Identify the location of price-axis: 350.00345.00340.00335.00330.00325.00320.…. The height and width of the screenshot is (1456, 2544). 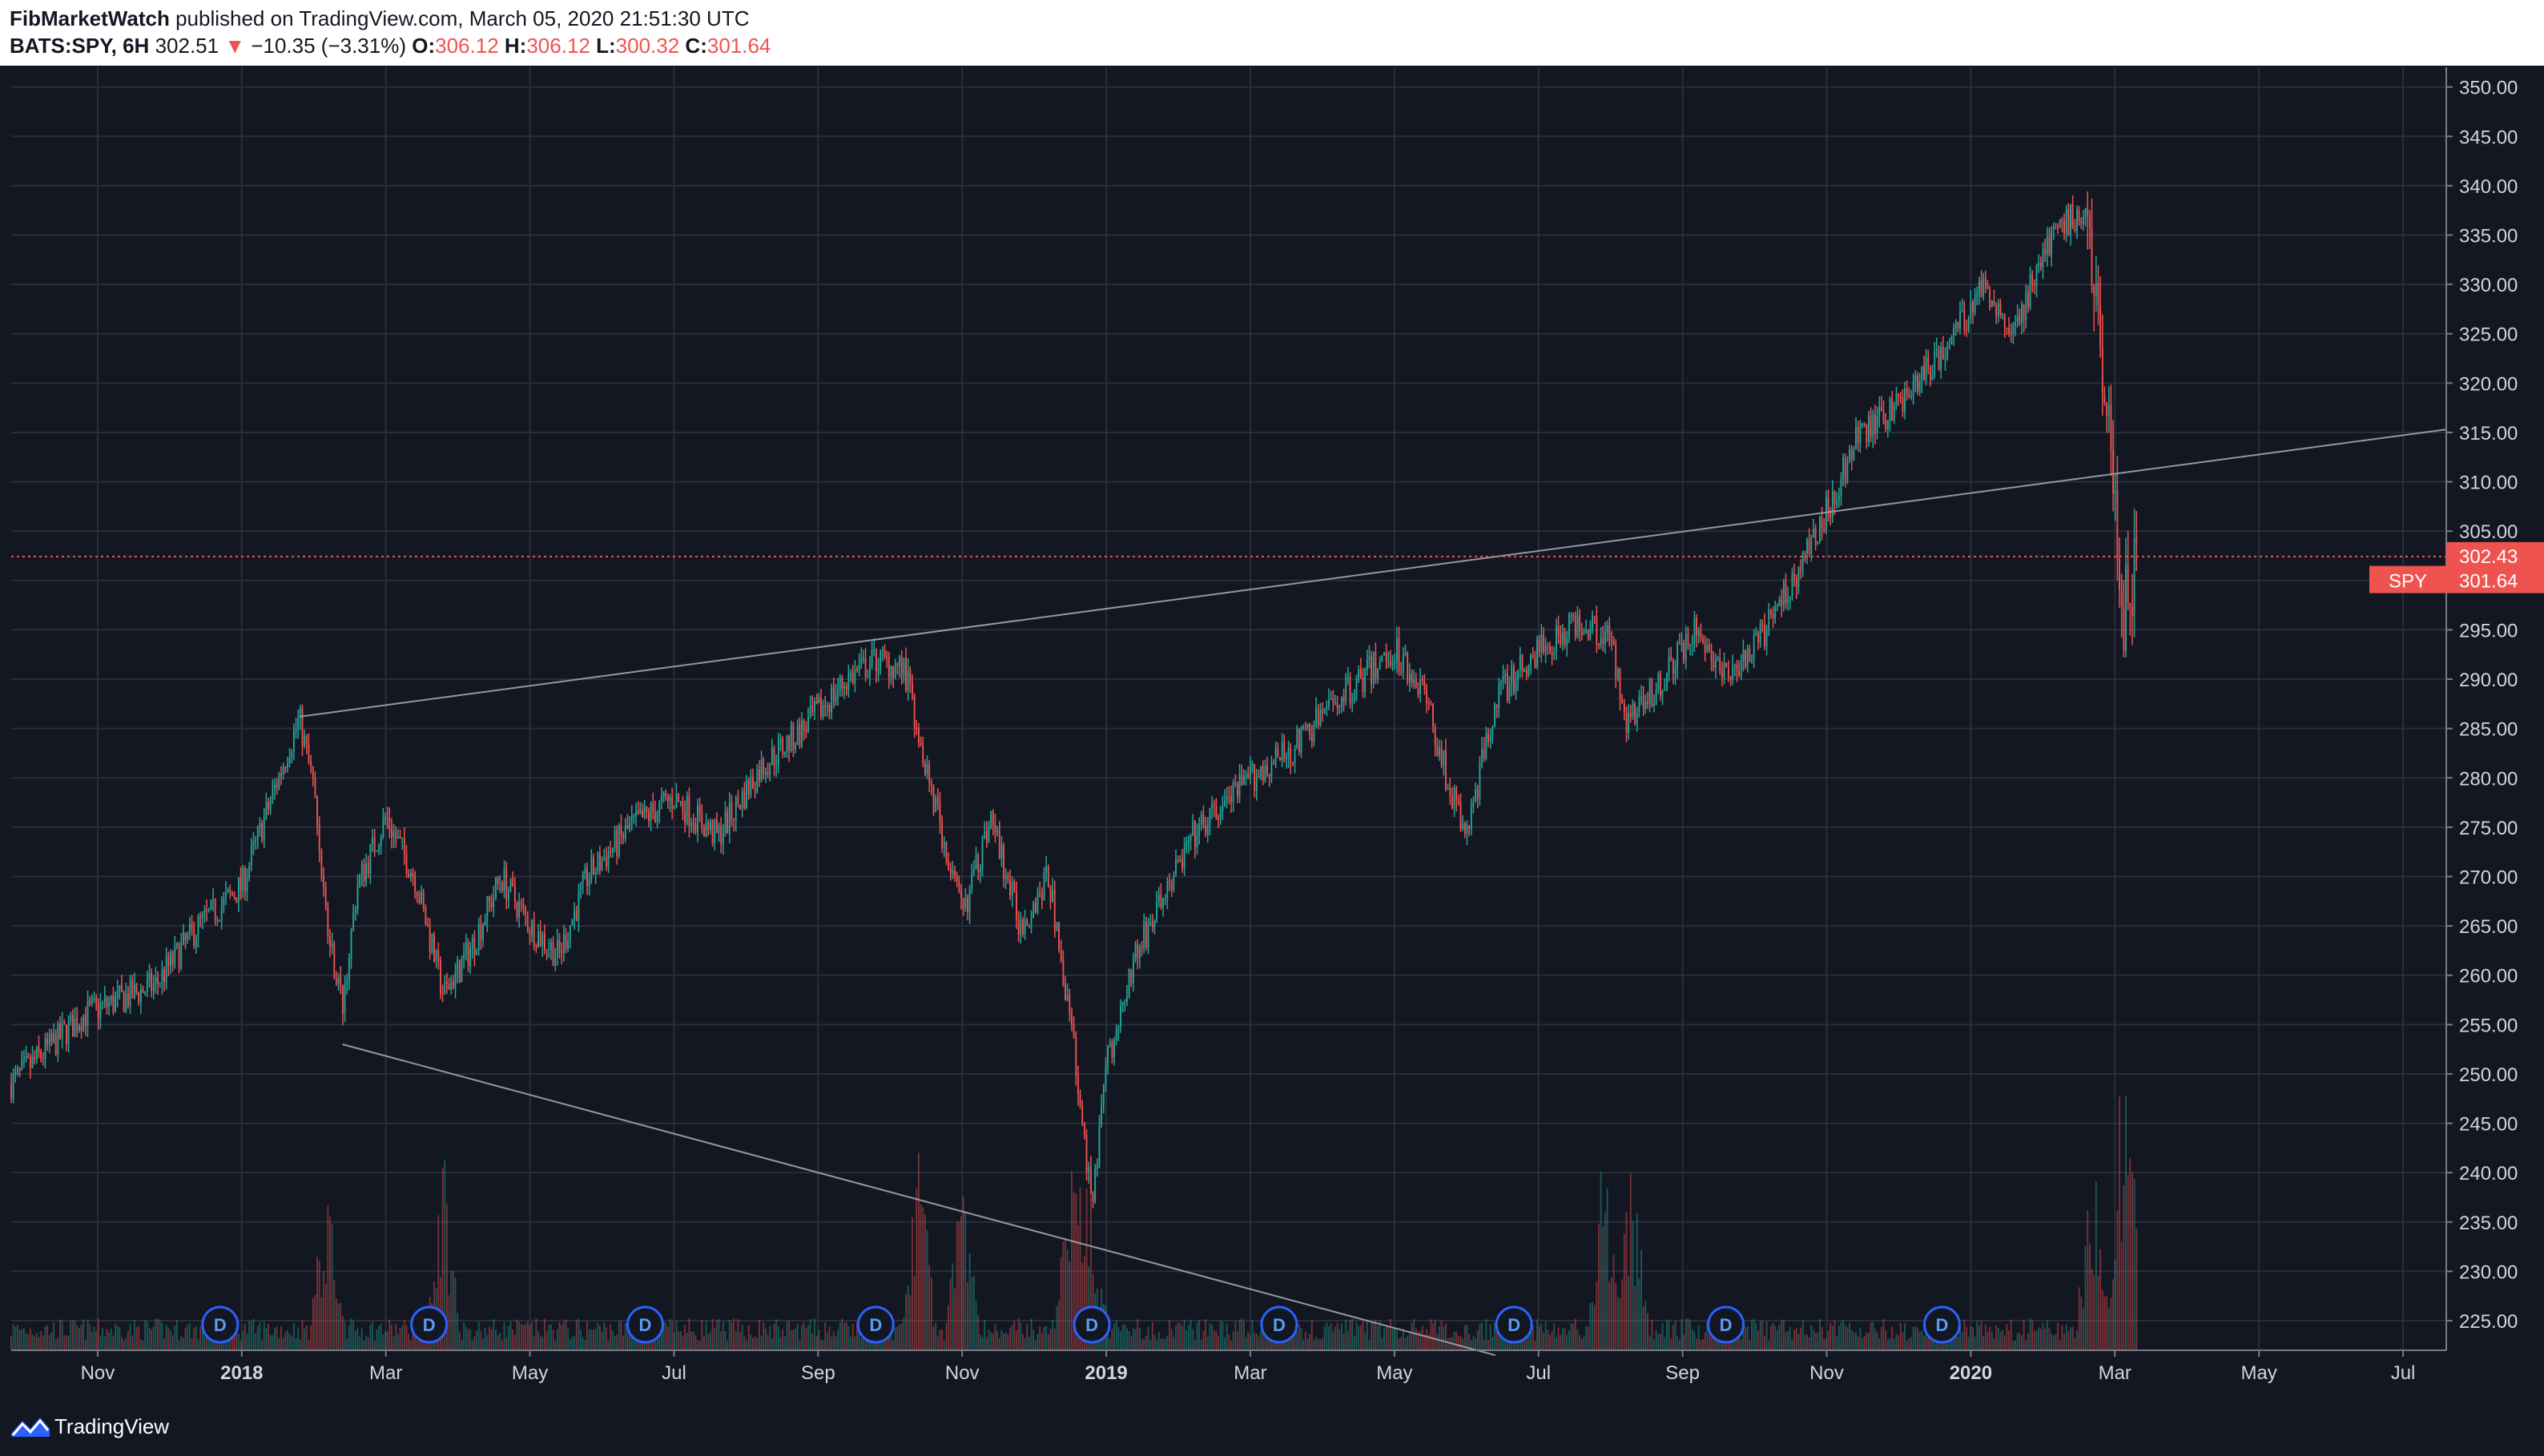
(2481, 708).